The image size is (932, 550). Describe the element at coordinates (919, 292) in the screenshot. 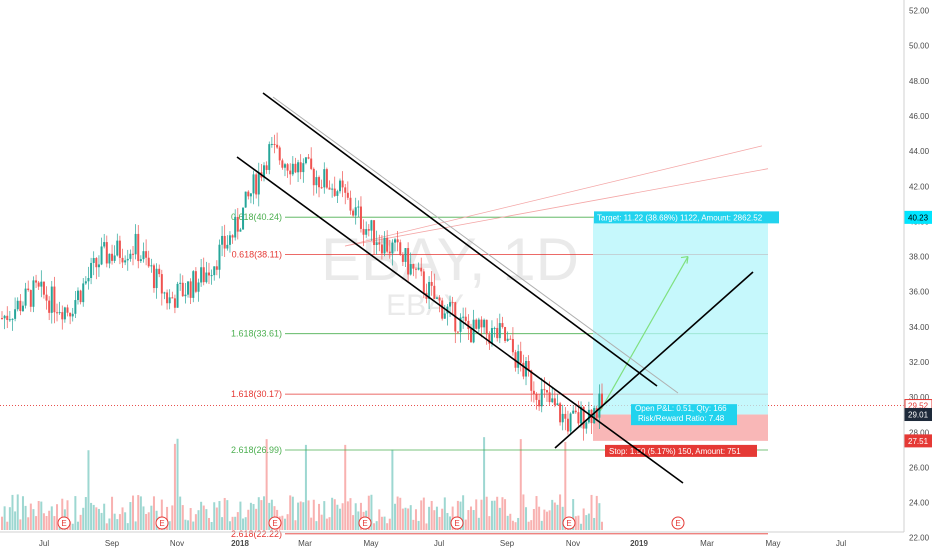

I see `price-tick-label: 36.00` at that location.